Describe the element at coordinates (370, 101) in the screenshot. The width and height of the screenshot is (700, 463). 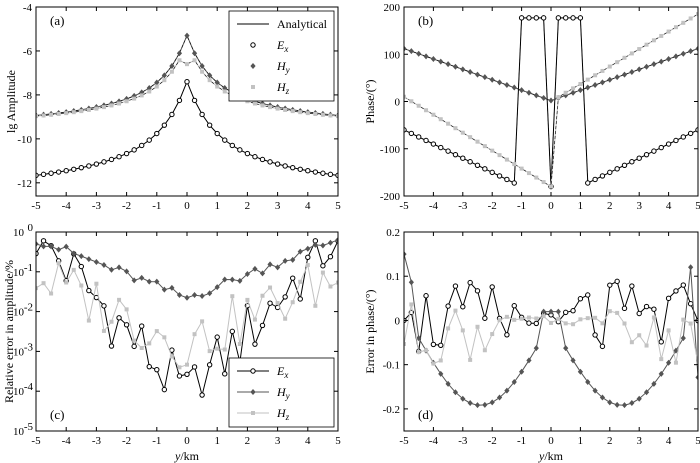
I see `y-axis-label: Phase/(°)` at that location.